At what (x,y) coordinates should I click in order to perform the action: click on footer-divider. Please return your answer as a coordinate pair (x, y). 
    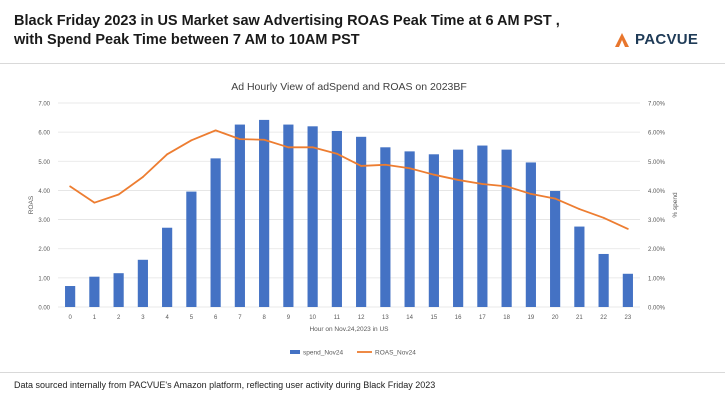
    Looking at the image, I should click on (362, 372).